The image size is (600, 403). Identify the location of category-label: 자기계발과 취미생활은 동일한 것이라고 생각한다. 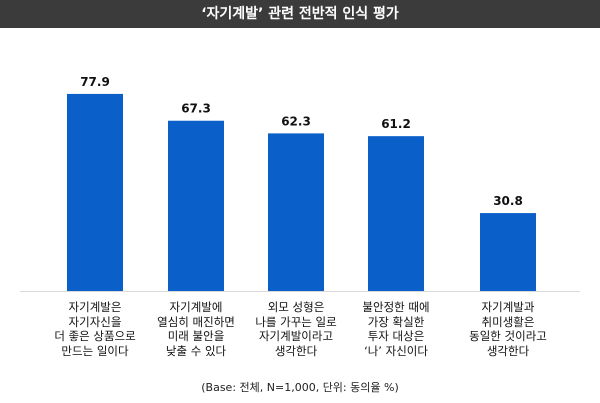
(508, 329).